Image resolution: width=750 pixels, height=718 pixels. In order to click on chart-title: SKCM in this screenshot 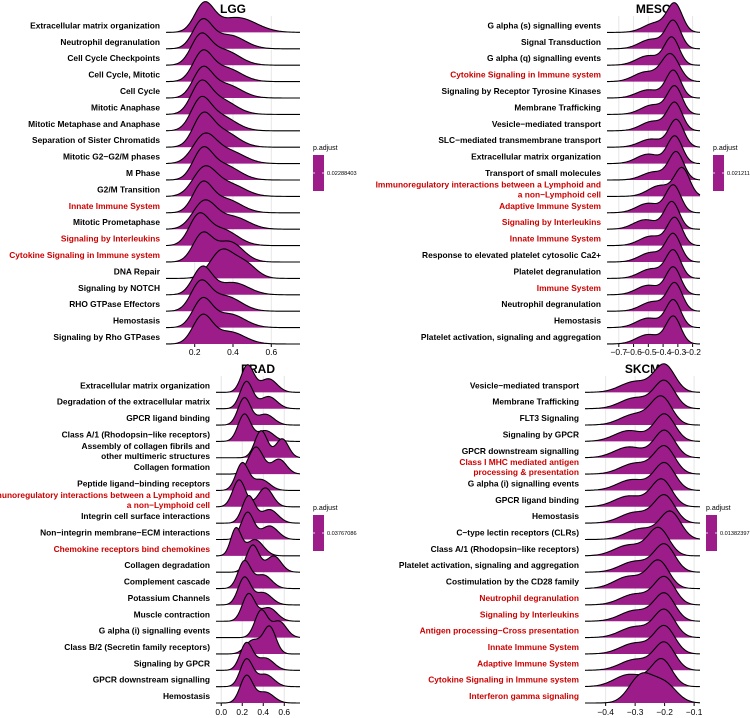, I will do `click(642, 369)`.